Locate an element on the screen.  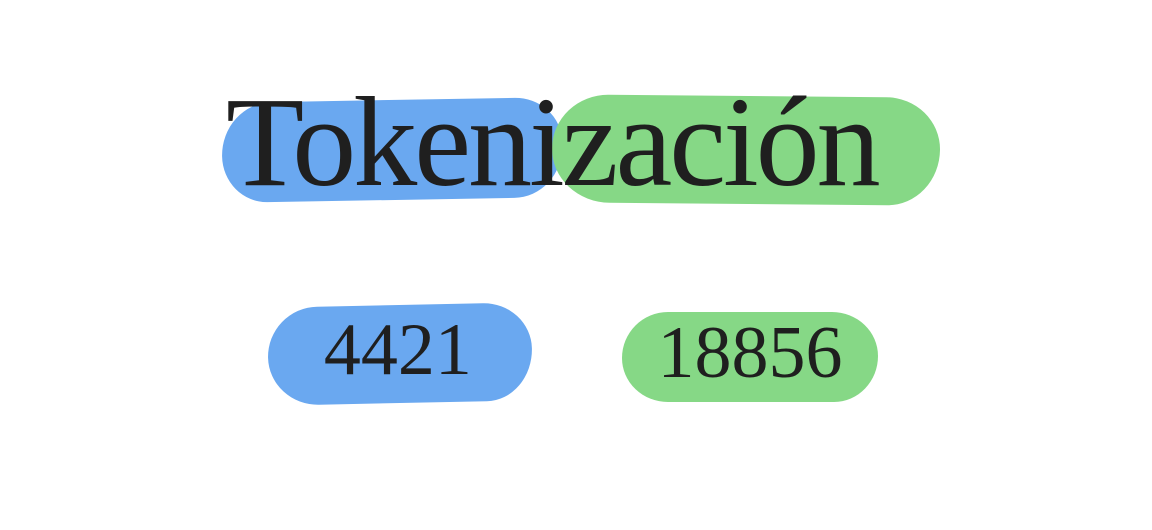
token-1-id-pill: 4421 is located at coordinates (400, 354).